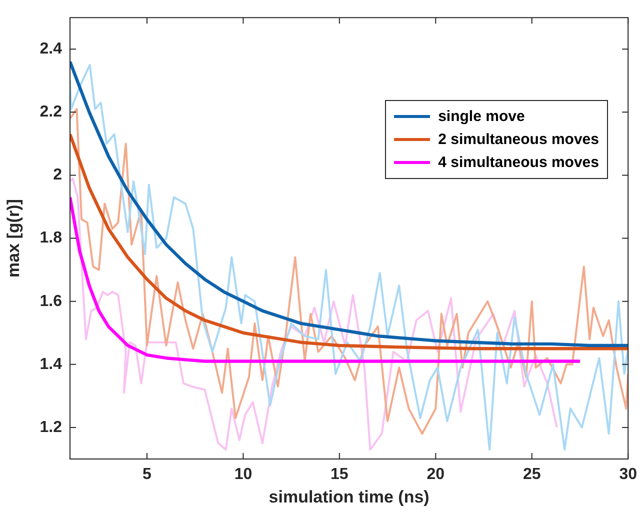 Image resolution: width=643 pixels, height=512 pixels. Describe the element at coordinates (51, 301) in the screenshot. I see `y-tick-label: 1.6` at that location.